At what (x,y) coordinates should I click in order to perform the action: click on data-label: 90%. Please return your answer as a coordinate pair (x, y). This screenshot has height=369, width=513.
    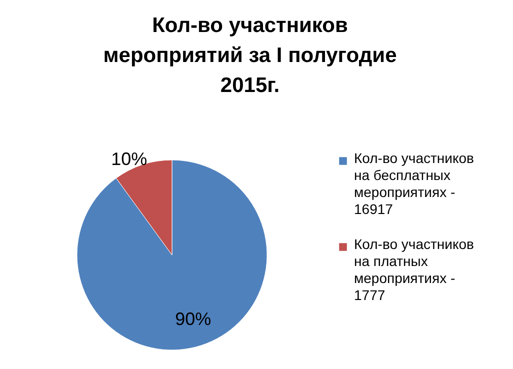
    Looking at the image, I should click on (193, 319).